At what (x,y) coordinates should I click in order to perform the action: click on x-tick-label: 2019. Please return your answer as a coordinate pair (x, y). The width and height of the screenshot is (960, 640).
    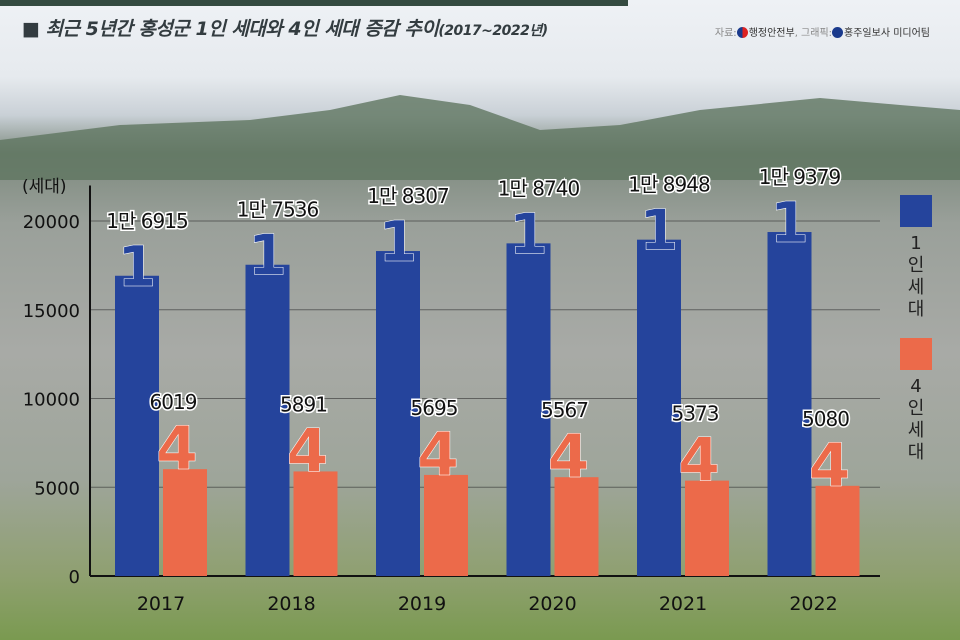
    Looking at the image, I should click on (422, 604).